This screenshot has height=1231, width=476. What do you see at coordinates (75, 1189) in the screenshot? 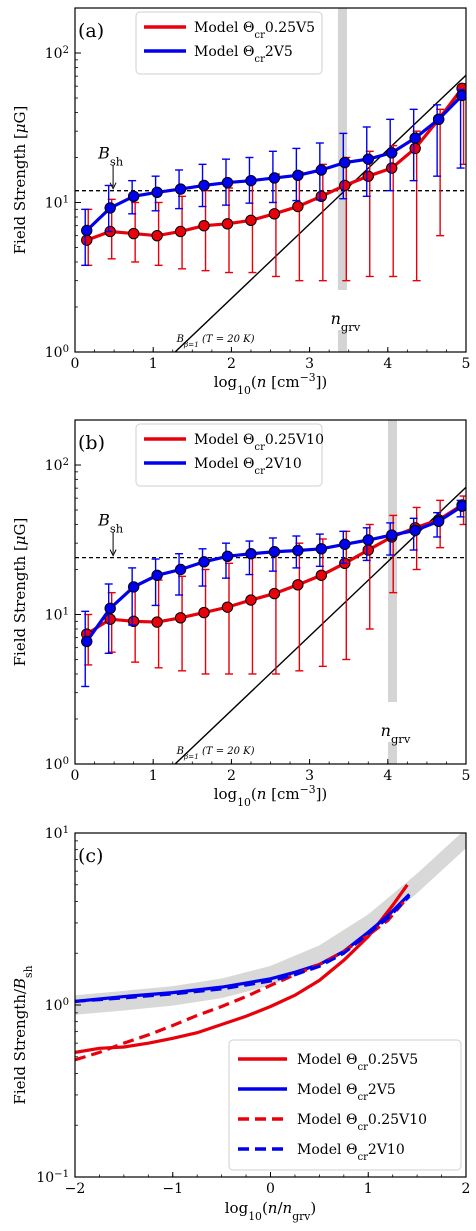
I see `x-tick-label: −2` at bounding box center [75, 1189].